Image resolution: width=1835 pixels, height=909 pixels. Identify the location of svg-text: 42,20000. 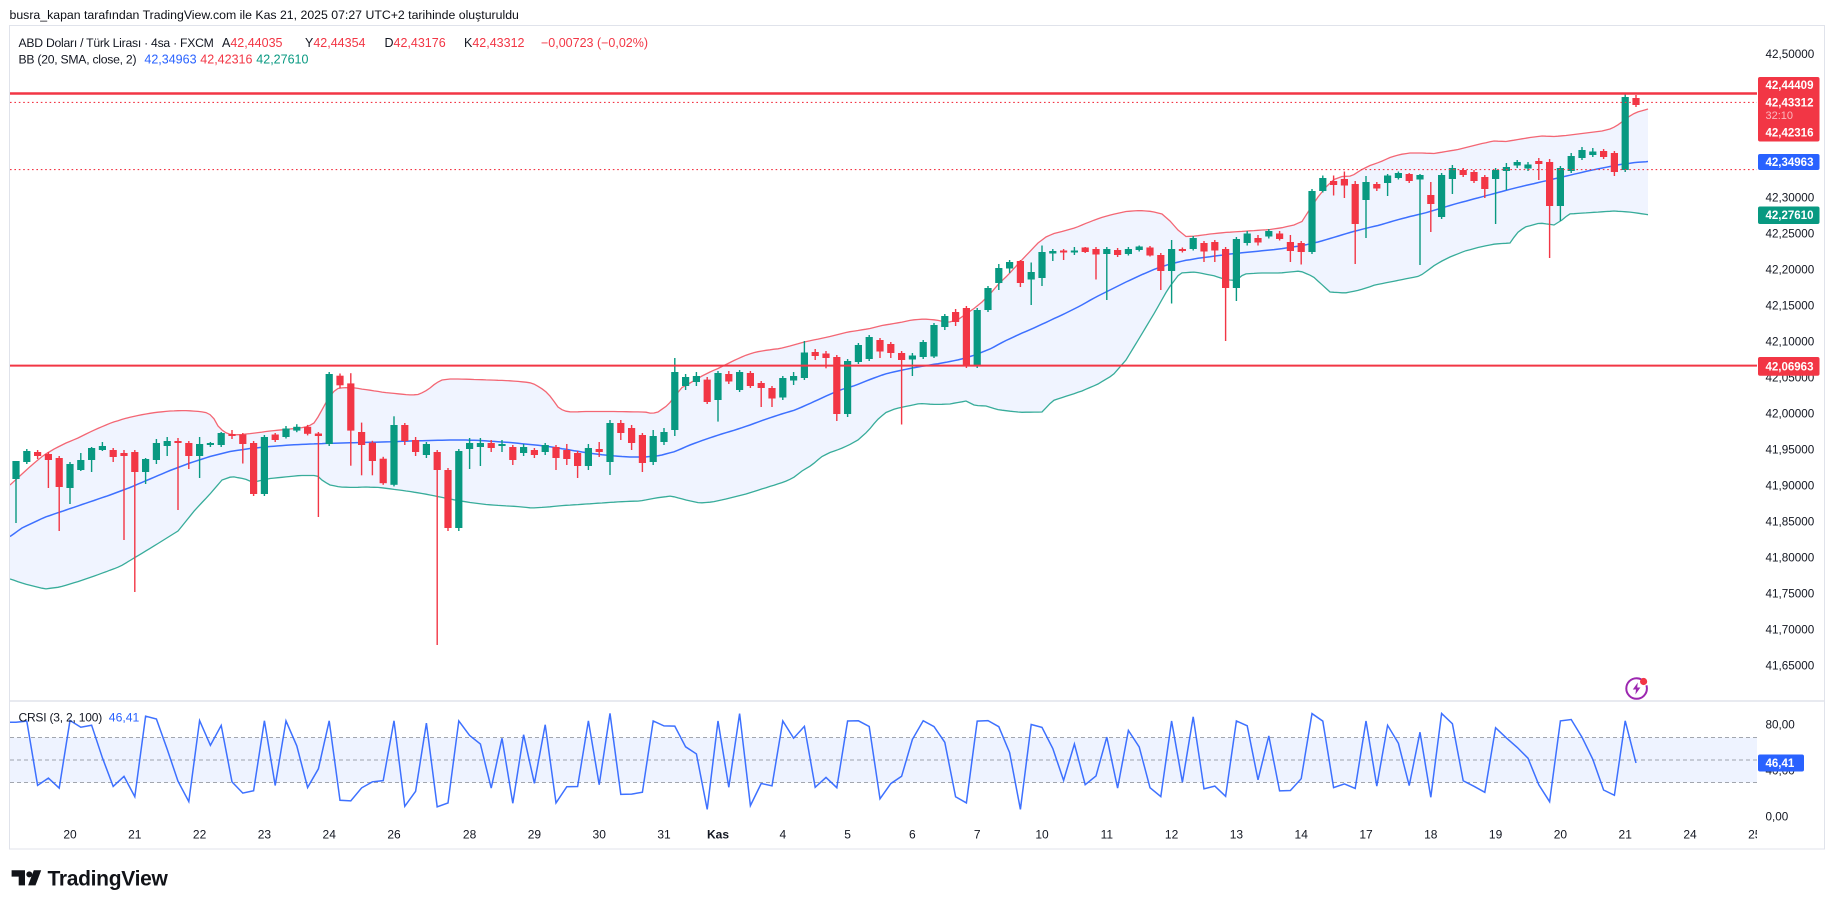
(1790, 270).